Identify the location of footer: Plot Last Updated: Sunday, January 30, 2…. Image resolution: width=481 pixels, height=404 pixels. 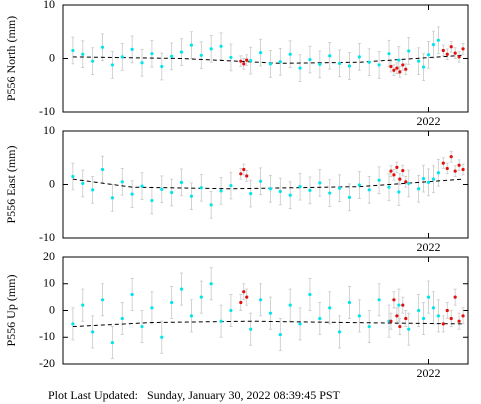
(194, 395).